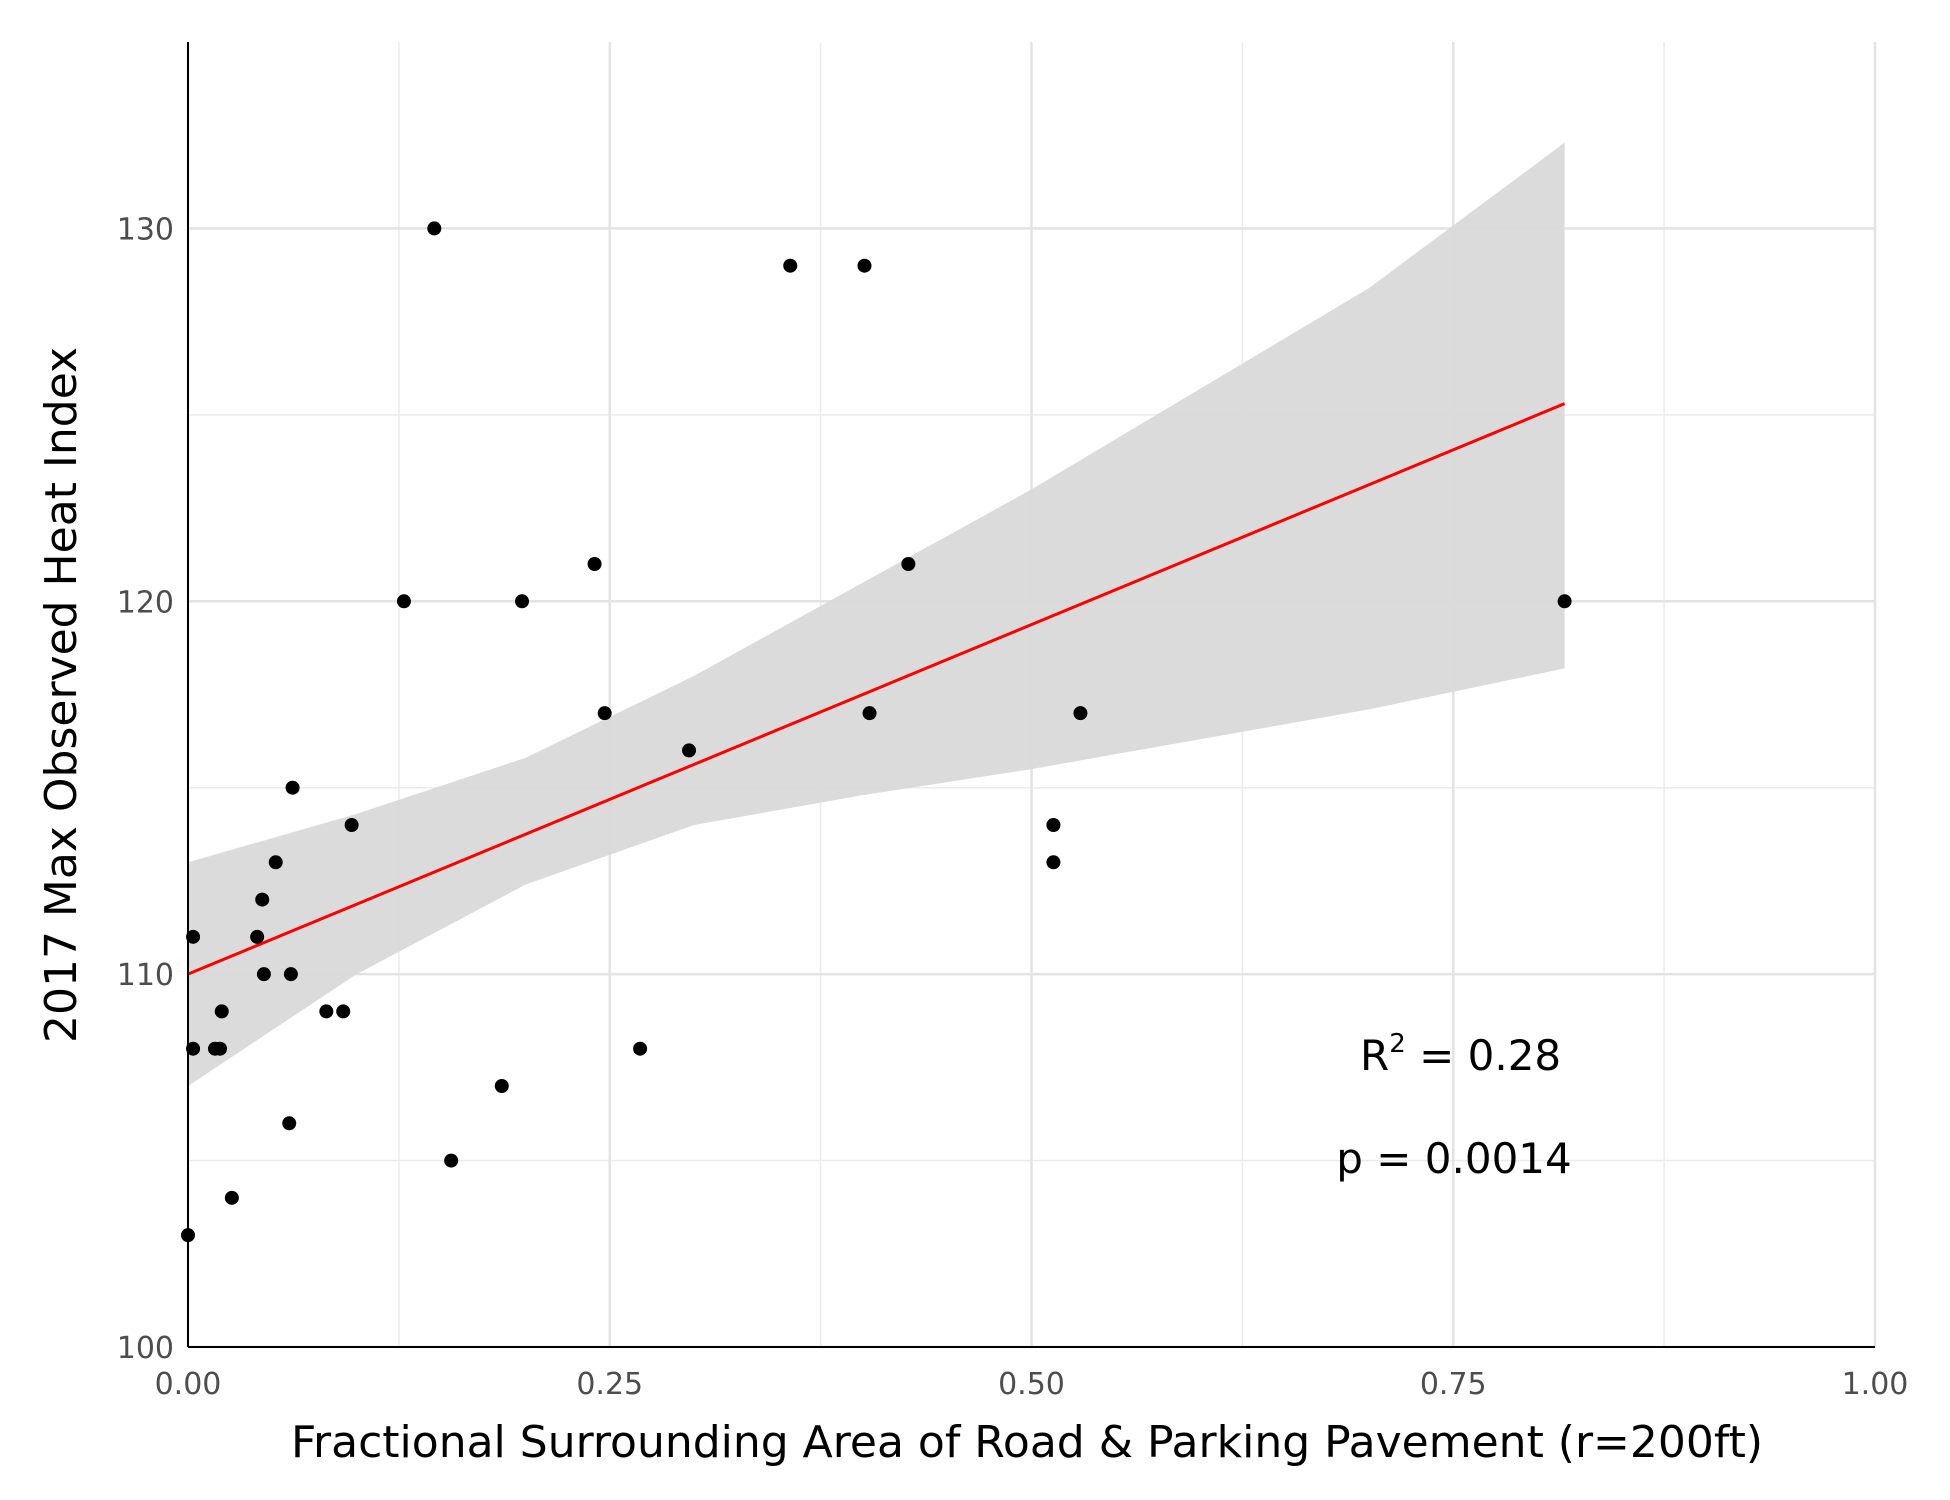  What do you see at coordinates (1875, 1384) in the screenshot?
I see `x-tick-label: 1.00` at bounding box center [1875, 1384].